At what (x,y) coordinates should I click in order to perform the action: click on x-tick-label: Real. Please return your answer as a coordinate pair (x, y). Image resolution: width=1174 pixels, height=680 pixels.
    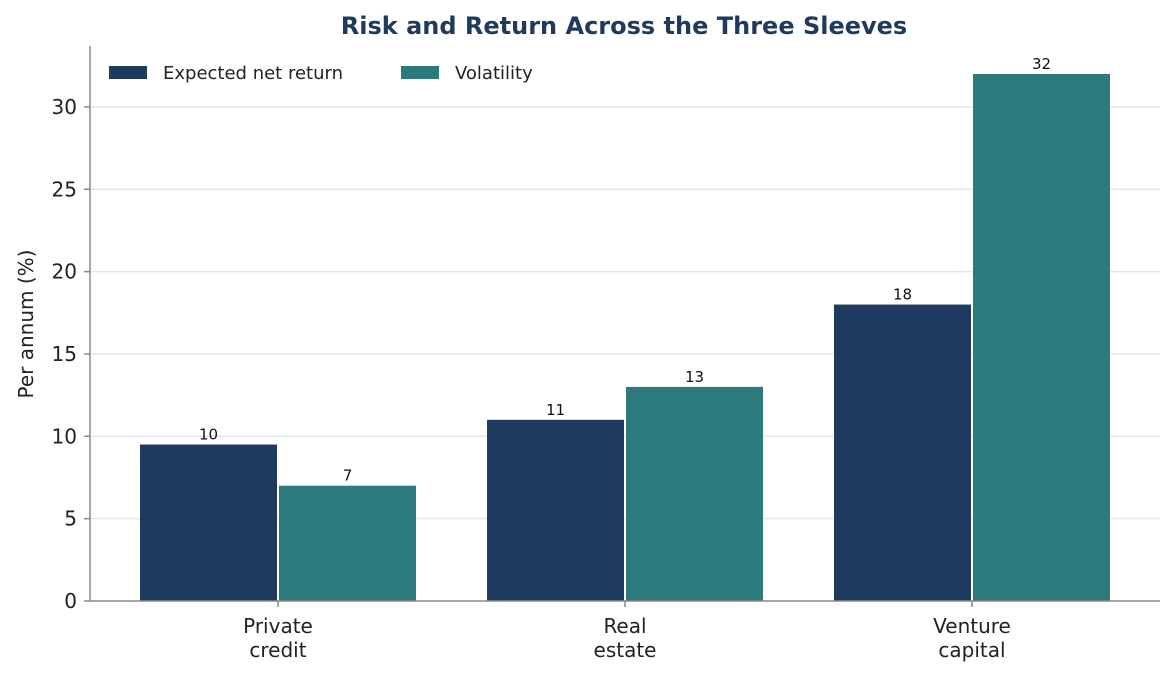
    Looking at the image, I should click on (624, 626).